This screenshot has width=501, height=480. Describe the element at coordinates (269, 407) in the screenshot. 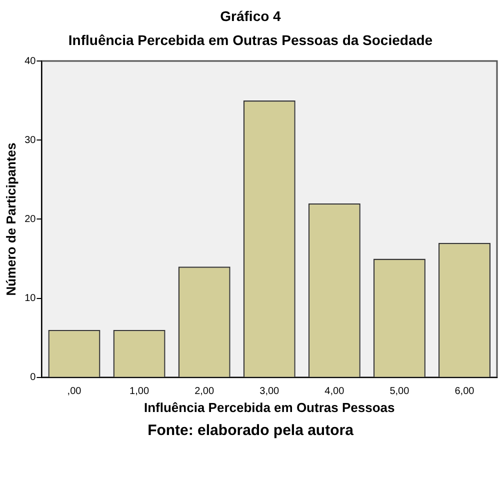

I see `x-axis-title: Influência Percebida em Outras Pessoas` at that location.